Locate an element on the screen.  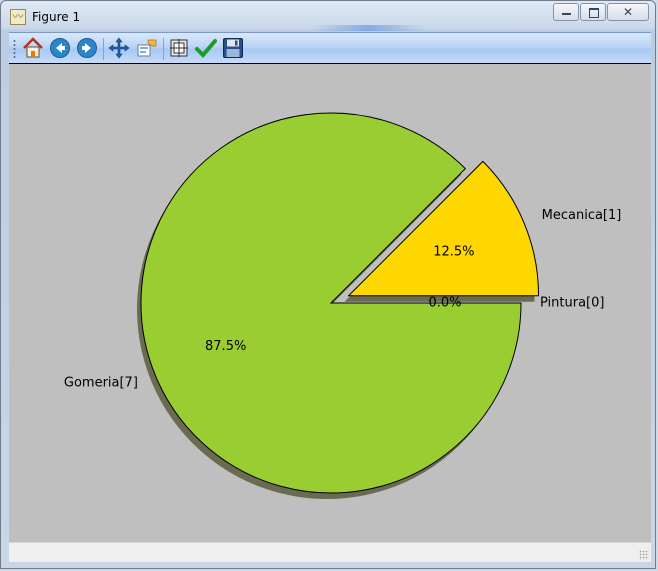
toolbar-grip is located at coordinates (14, 49).